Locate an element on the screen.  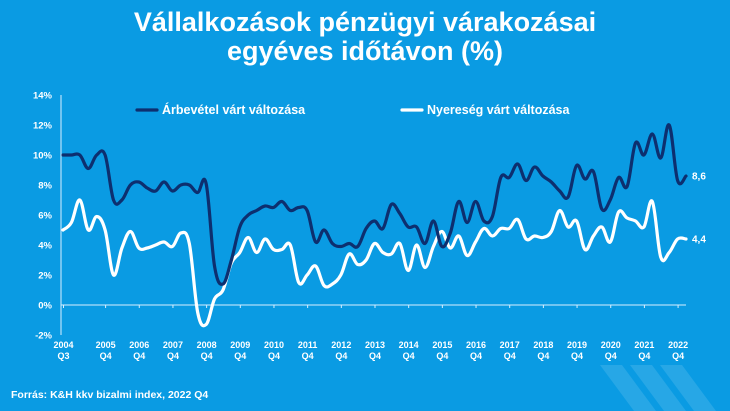
x-tick-label-year: 2014 is located at coordinates (409, 345).